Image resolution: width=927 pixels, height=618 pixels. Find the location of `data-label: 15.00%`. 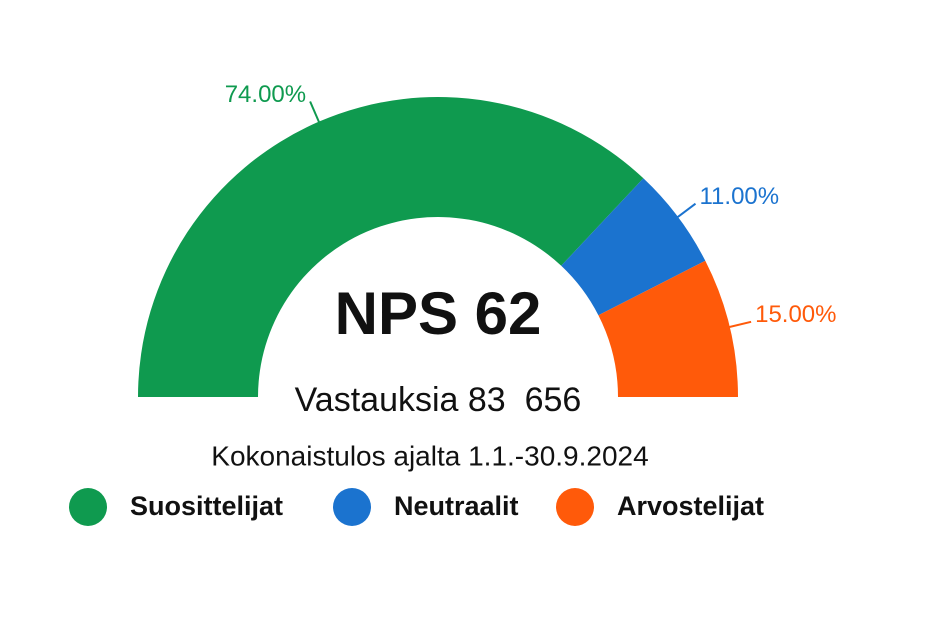

data-label: 15.00% is located at coordinates (795, 314).